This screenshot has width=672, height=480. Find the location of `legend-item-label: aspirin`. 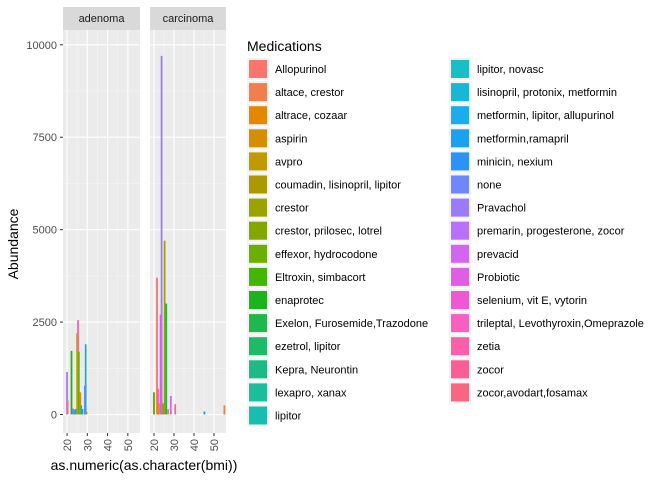

legend-item-label: aspirin is located at coordinates (291, 139).